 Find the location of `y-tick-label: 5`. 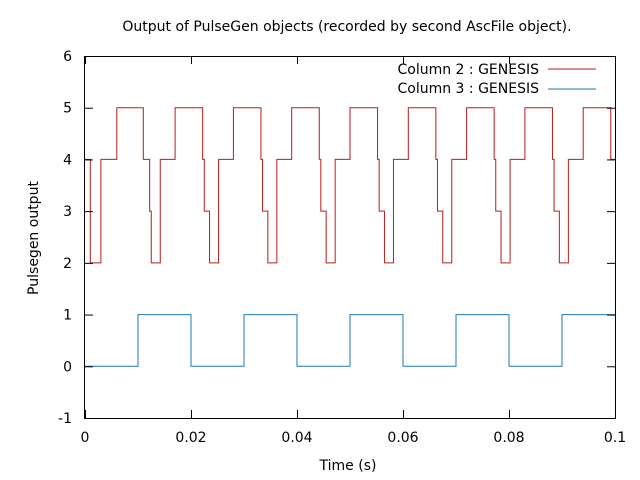

y-tick-label: 5 is located at coordinates (67, 109).